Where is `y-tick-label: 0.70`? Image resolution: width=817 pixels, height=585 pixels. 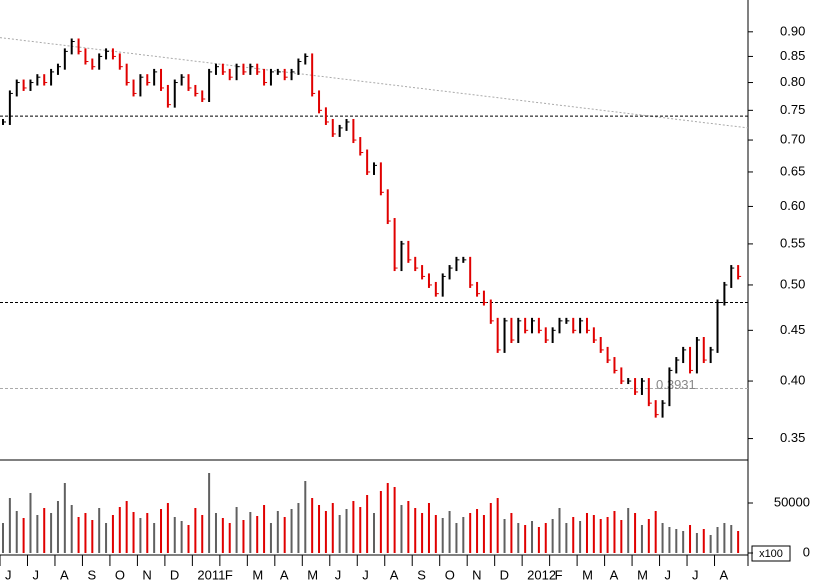 y-tick-label: 0.70 is located at coordinates (792, 138).